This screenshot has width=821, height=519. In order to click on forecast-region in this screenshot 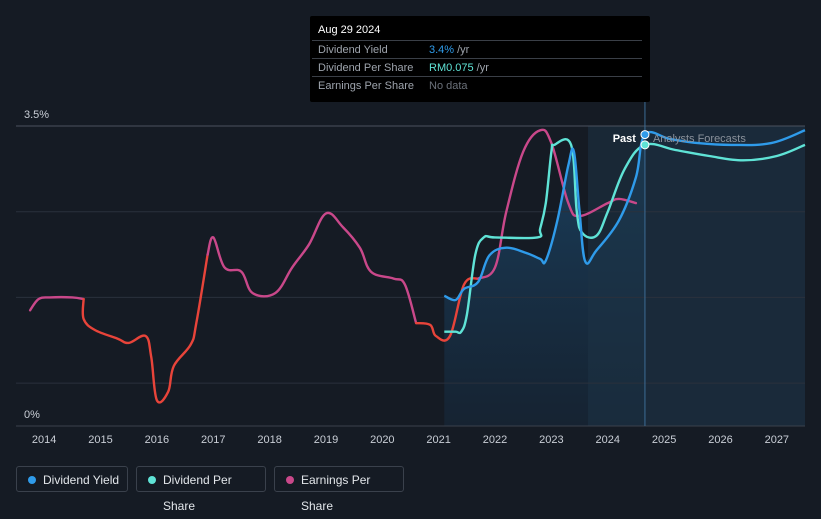, I will do `click(724, 276)`.